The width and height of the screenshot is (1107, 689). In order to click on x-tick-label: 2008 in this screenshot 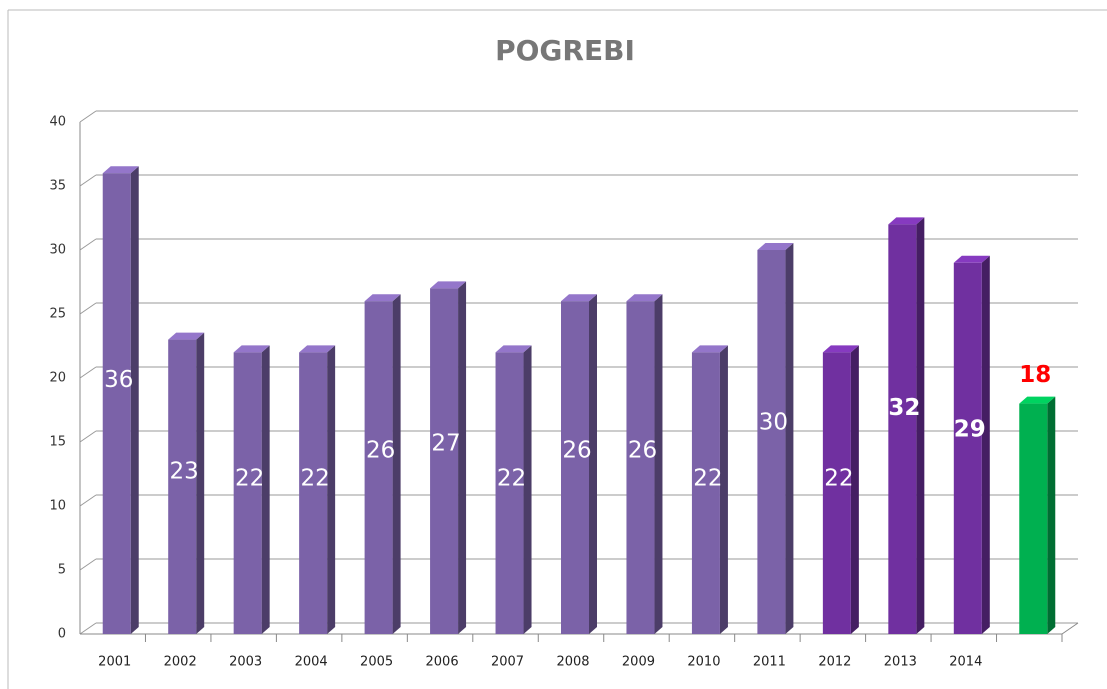, I will do `click(572, 662)`.